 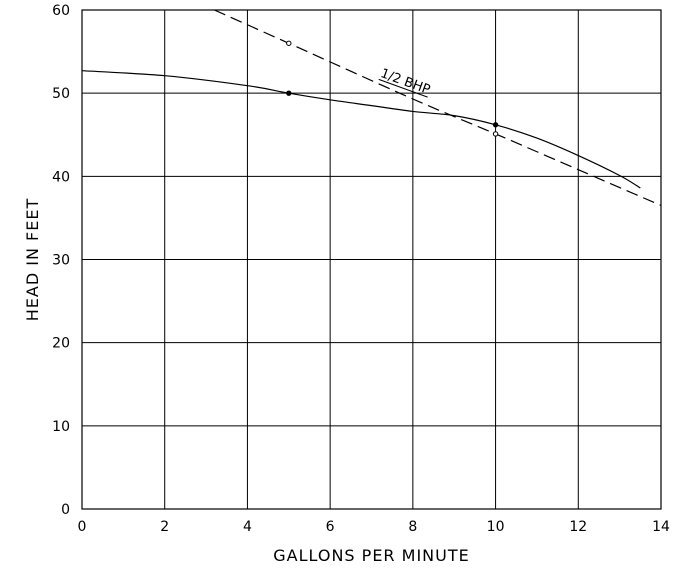 I want to click on y-tick-label: 10, so click(x=61, y=427).